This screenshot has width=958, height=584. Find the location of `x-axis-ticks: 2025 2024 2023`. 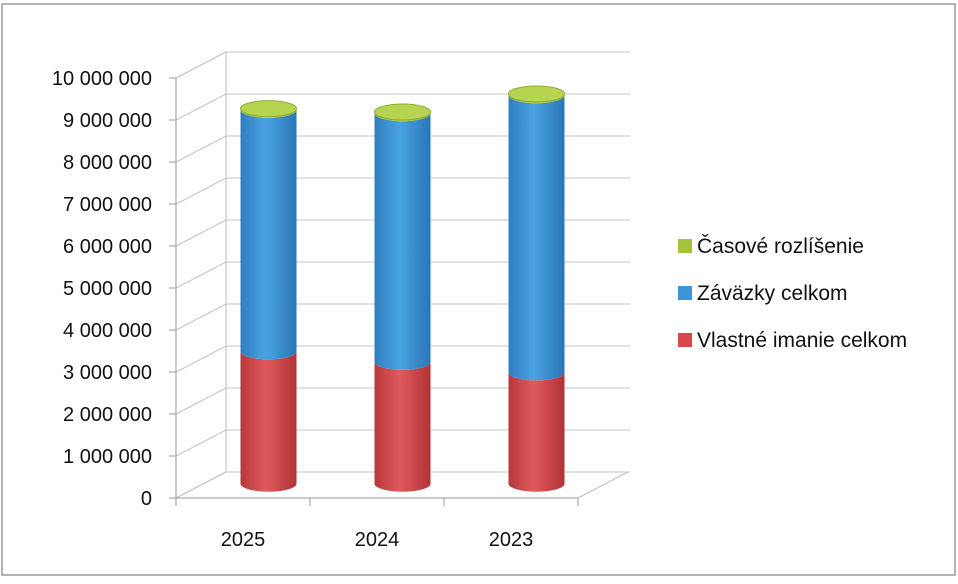

x-axis-ticks: 2025 2024 2023 is located at coordinates (377, 524).